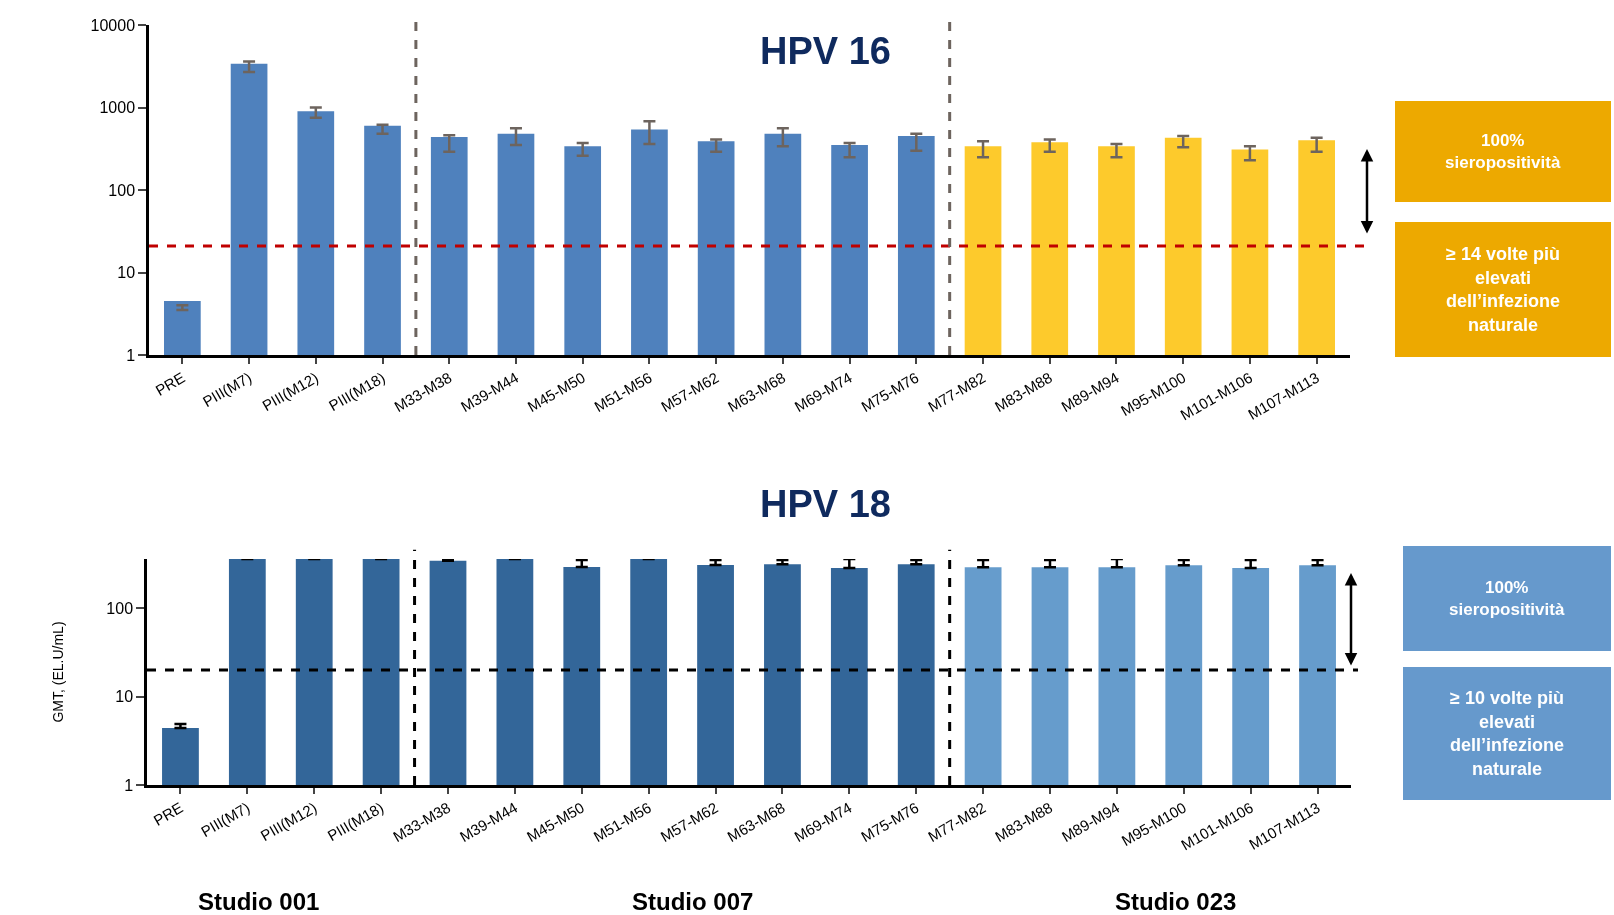 Image resolution: width=1614 pixels, height=915 pixels. What do you see at coordinates (57, 672) in the screenshot?
I see `y-axis-title: GMT, (EL.U/mL)` at bounding box center [57, 672].